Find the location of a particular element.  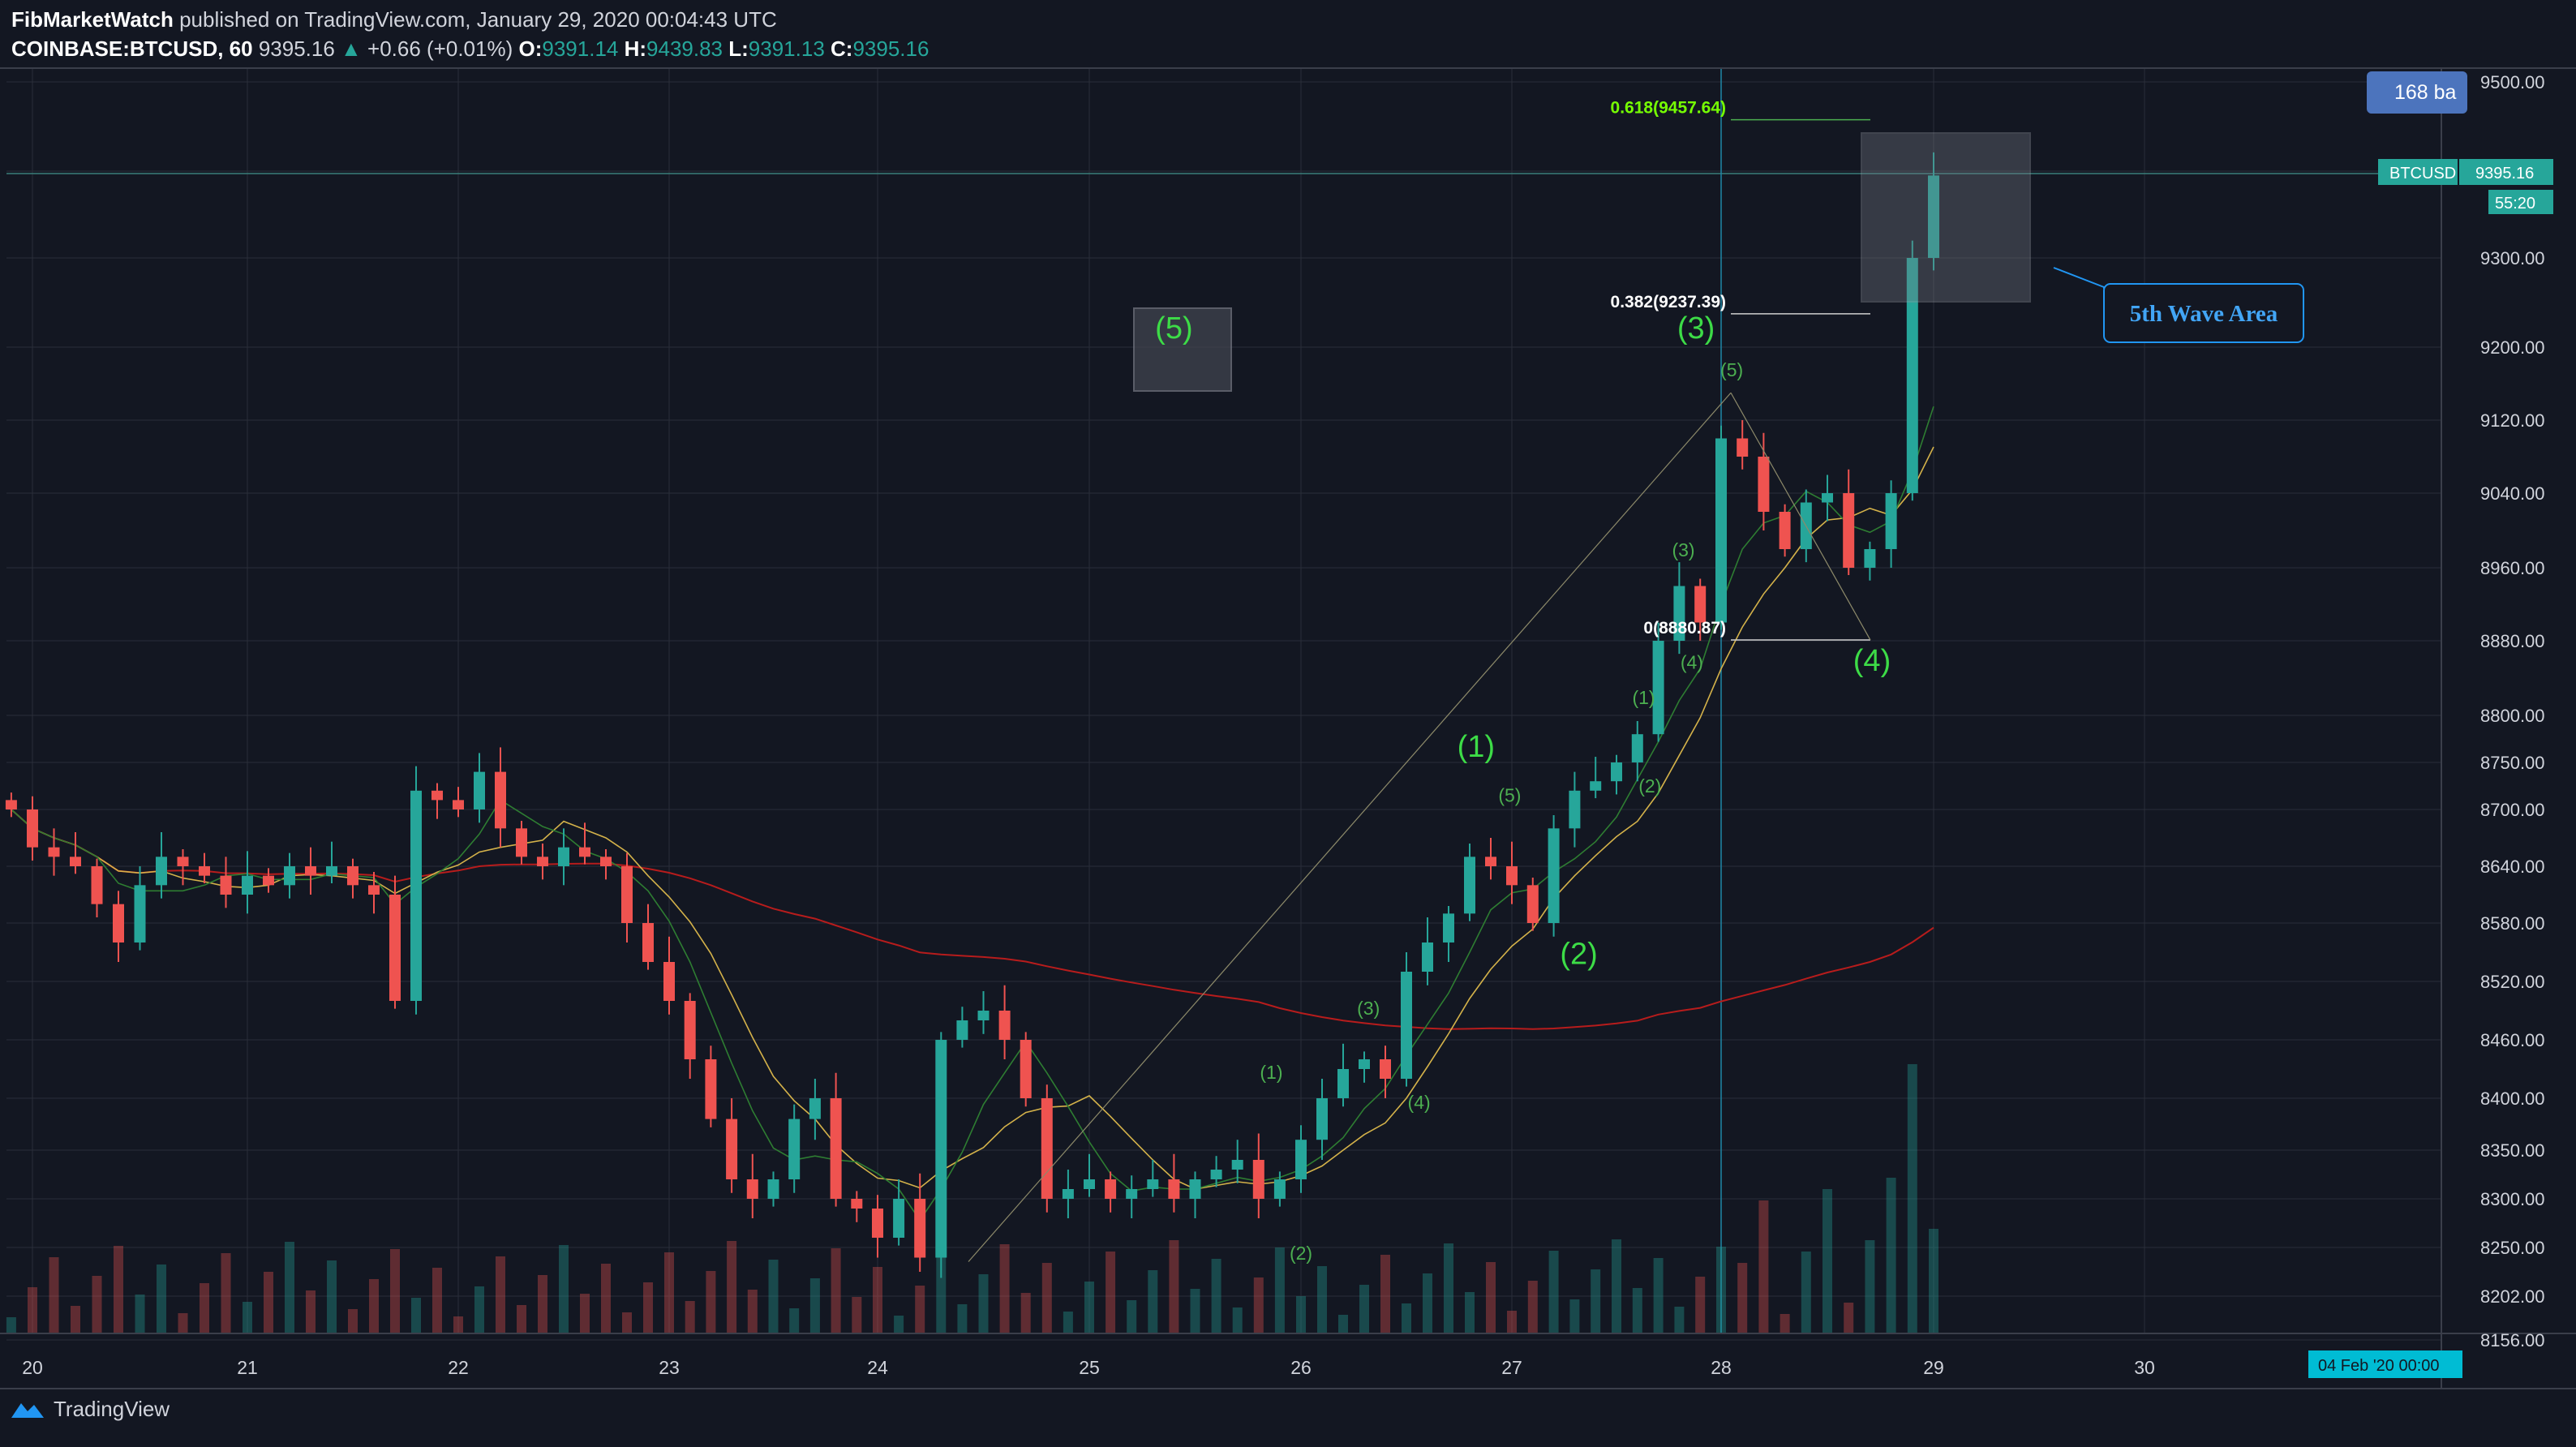

price-tag-bg is located at coordinates (2506, 172).